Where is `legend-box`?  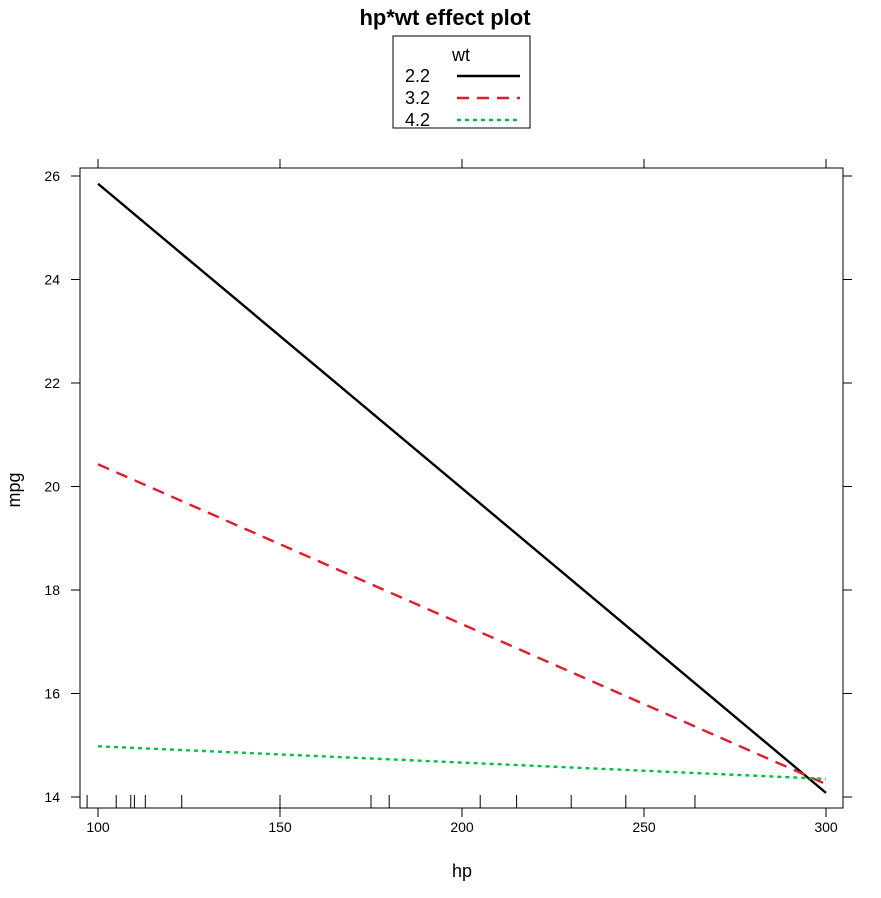 legend-box is located at coordinates (461, 82).